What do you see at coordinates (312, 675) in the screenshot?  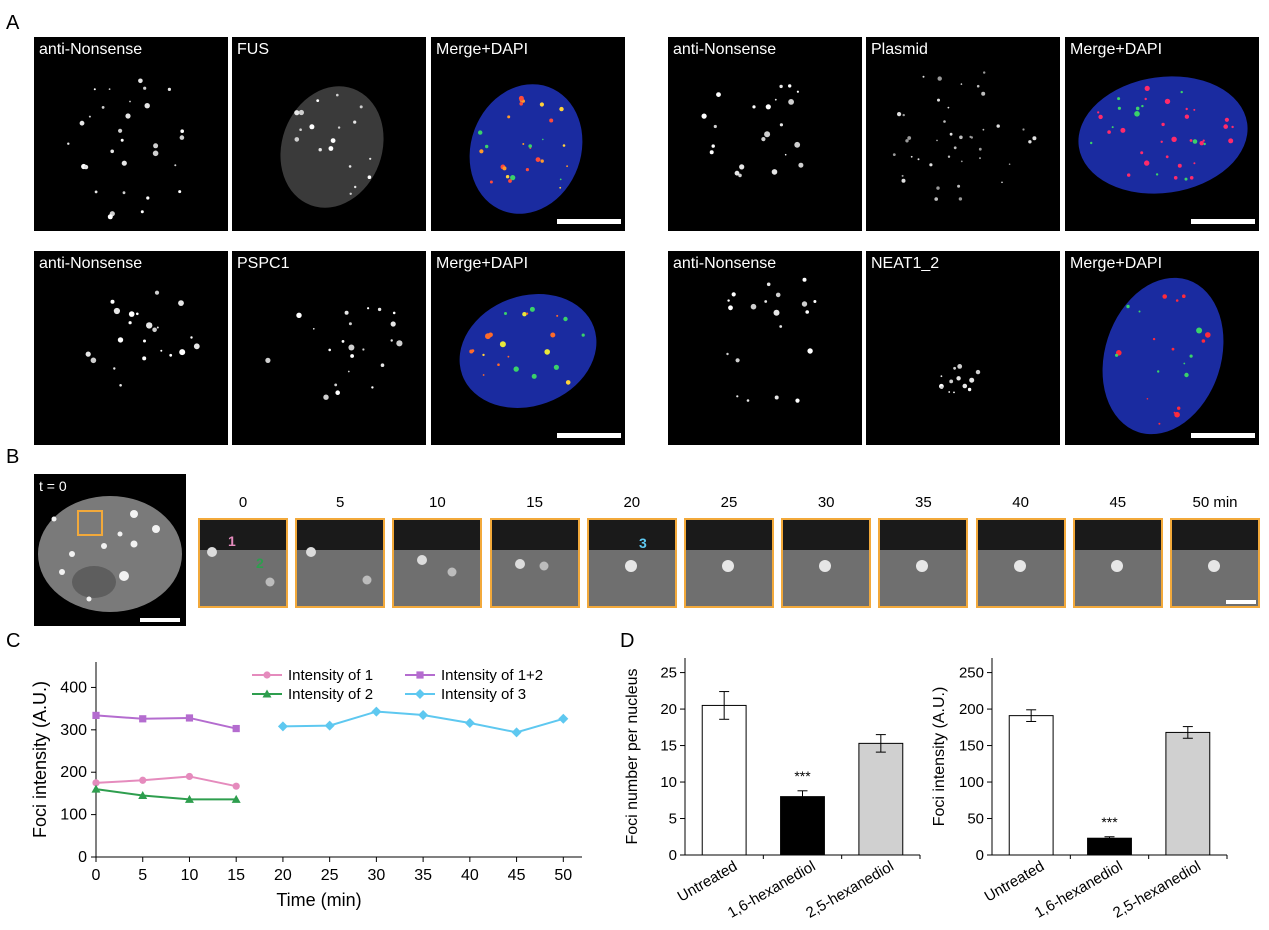 I see `legend-item: Intensity of 1` at bounding box center [312, 675].